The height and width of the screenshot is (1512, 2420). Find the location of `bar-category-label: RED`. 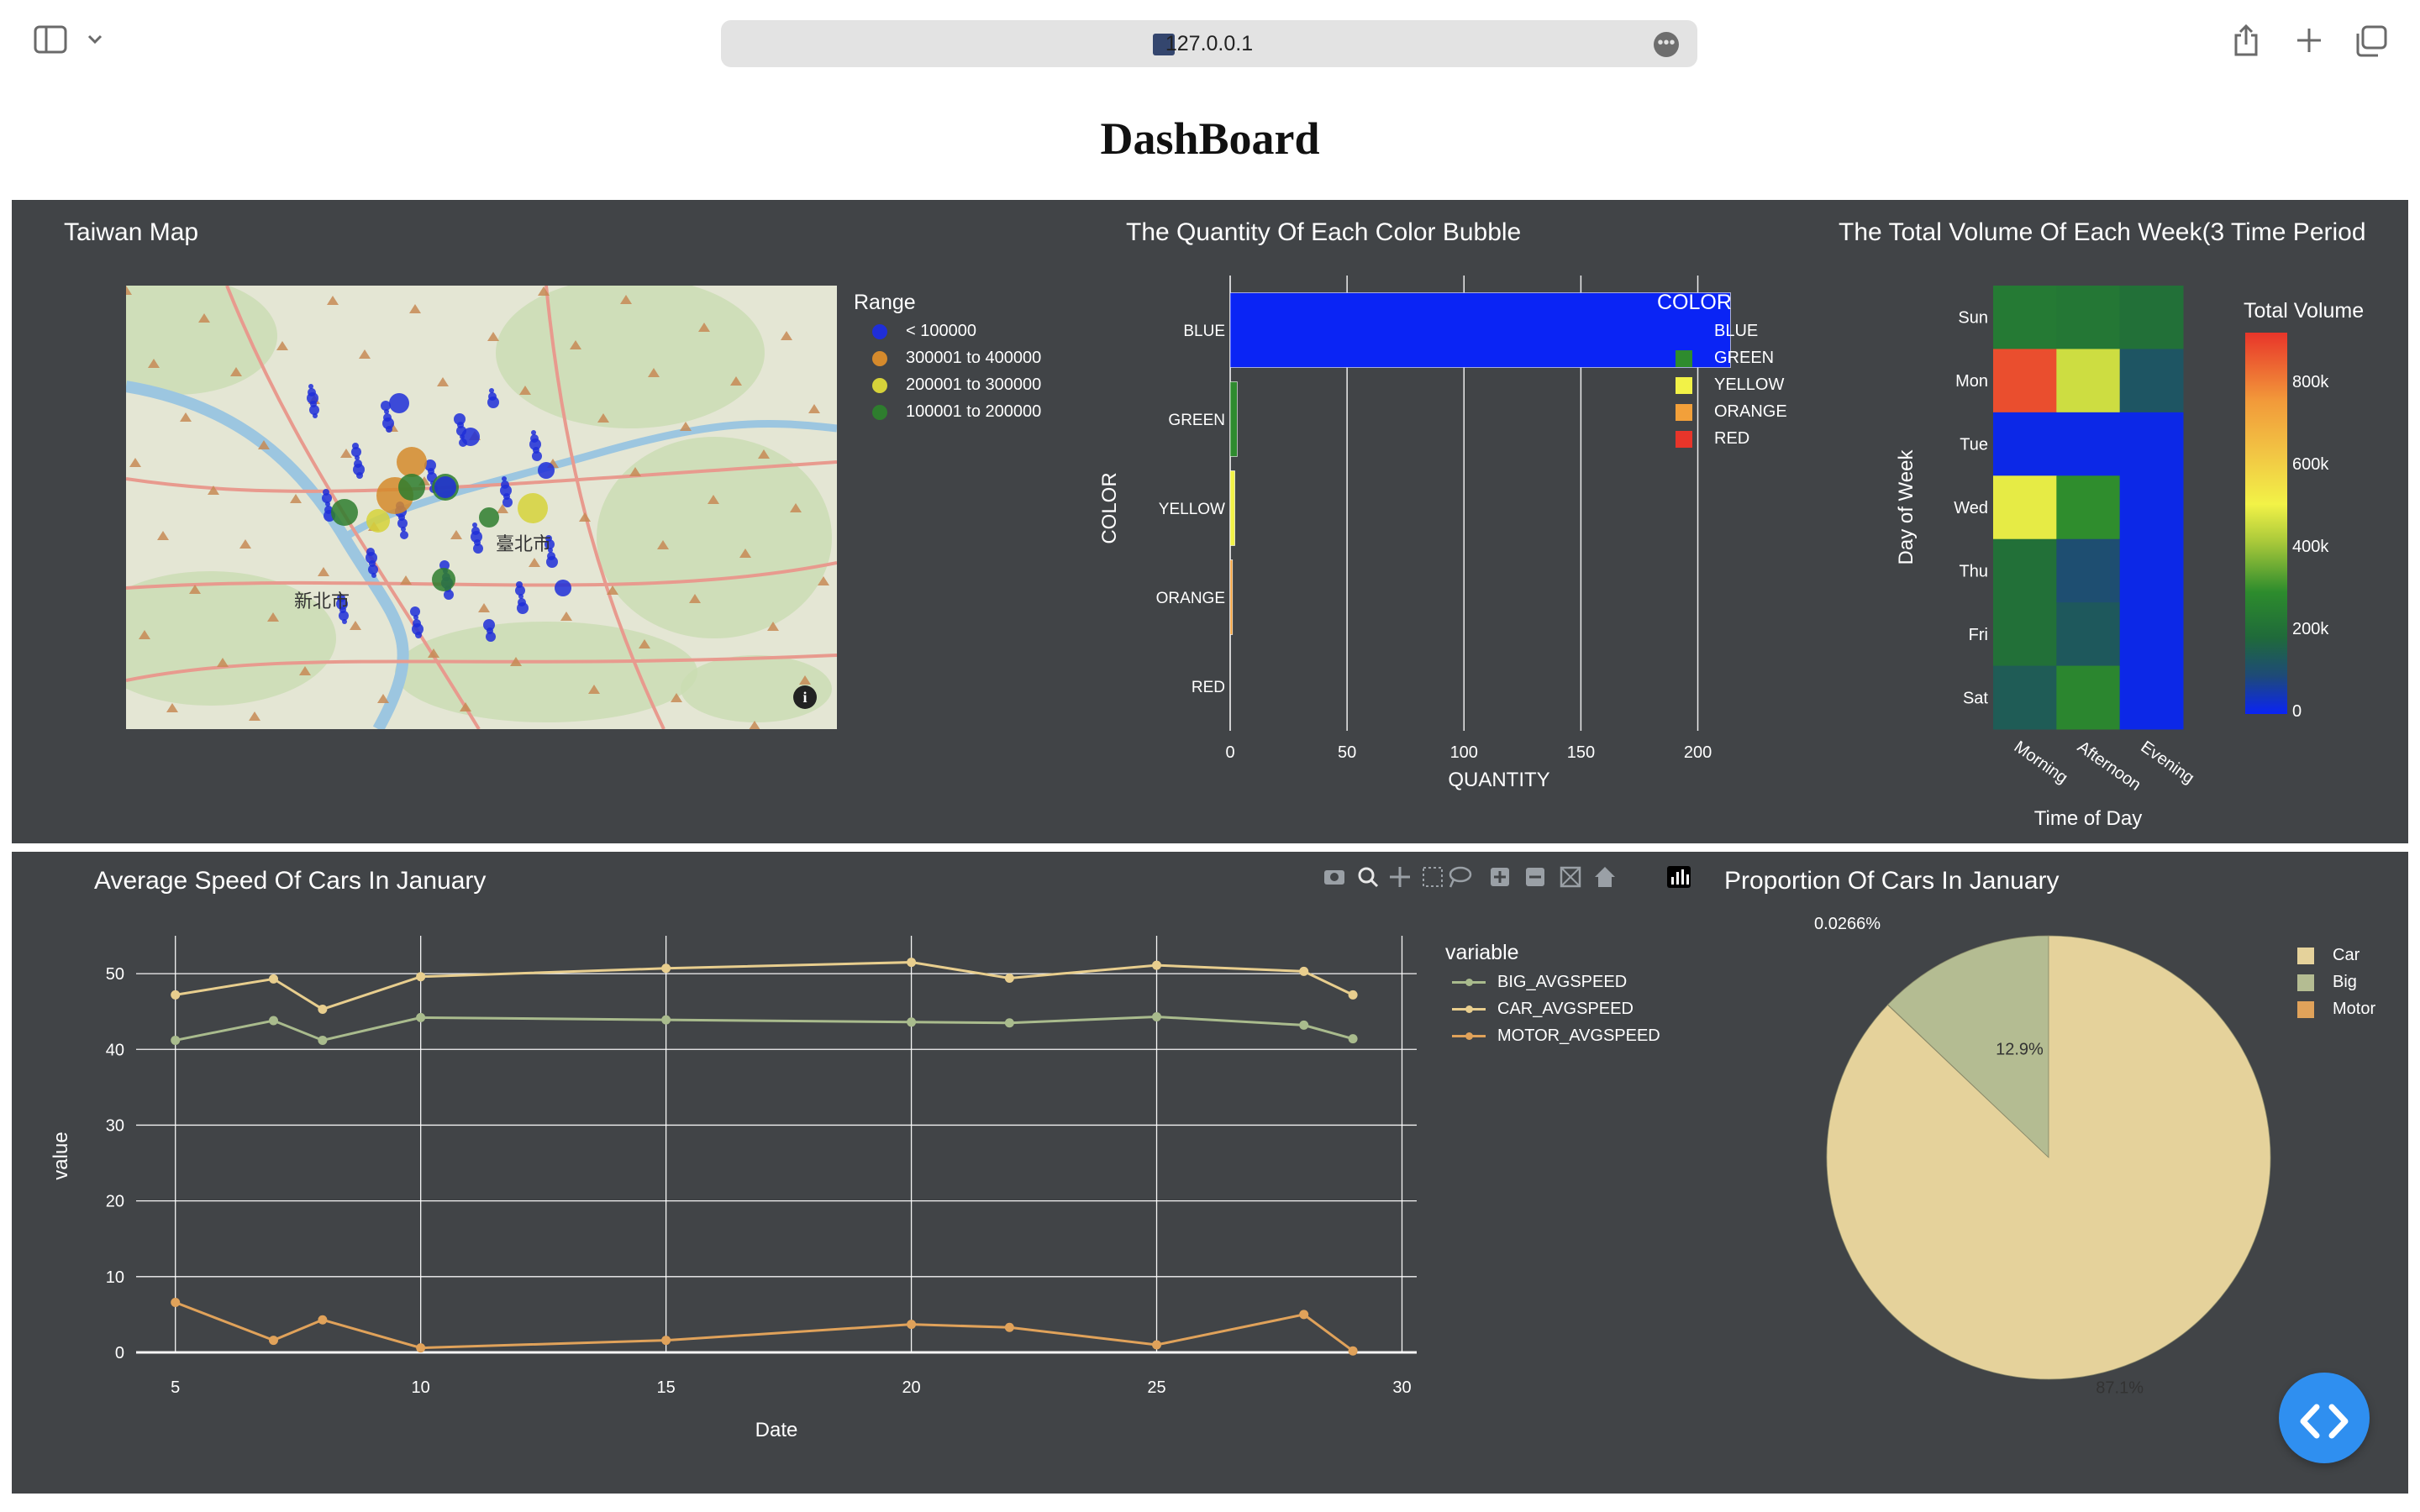

bar-category-label: RED is located at coordinates (1208, 687).